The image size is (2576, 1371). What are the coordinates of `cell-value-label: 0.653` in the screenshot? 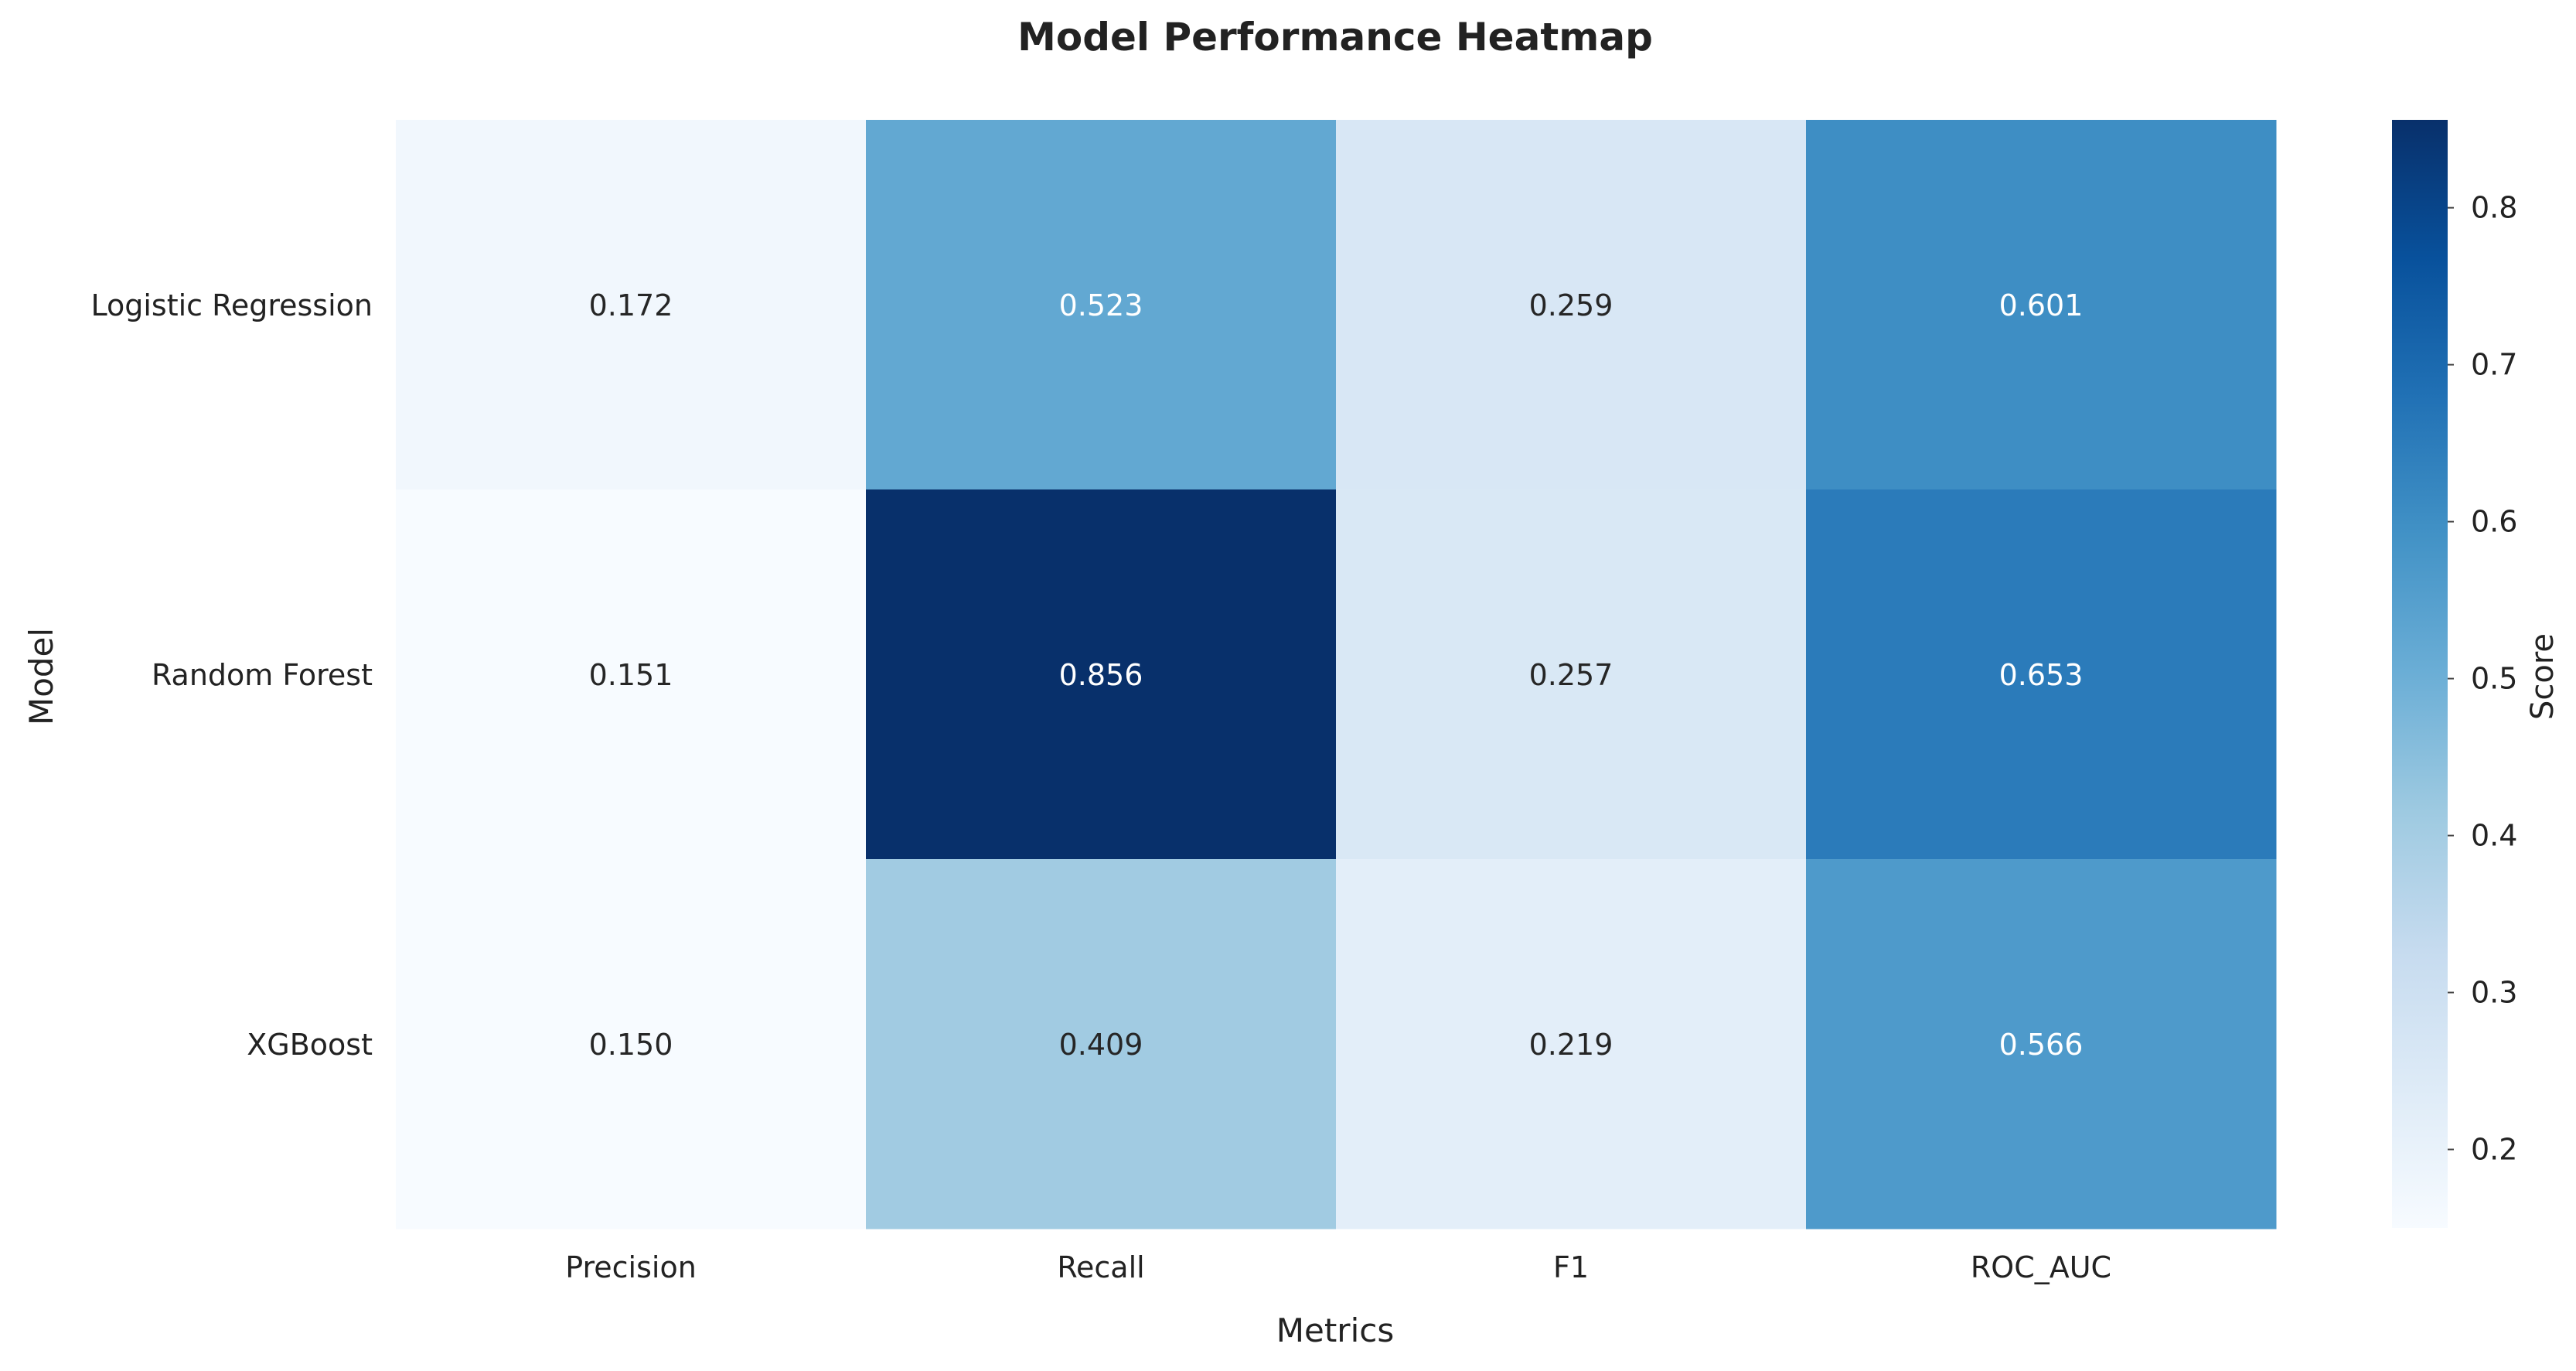 It's located at (2042, 675).